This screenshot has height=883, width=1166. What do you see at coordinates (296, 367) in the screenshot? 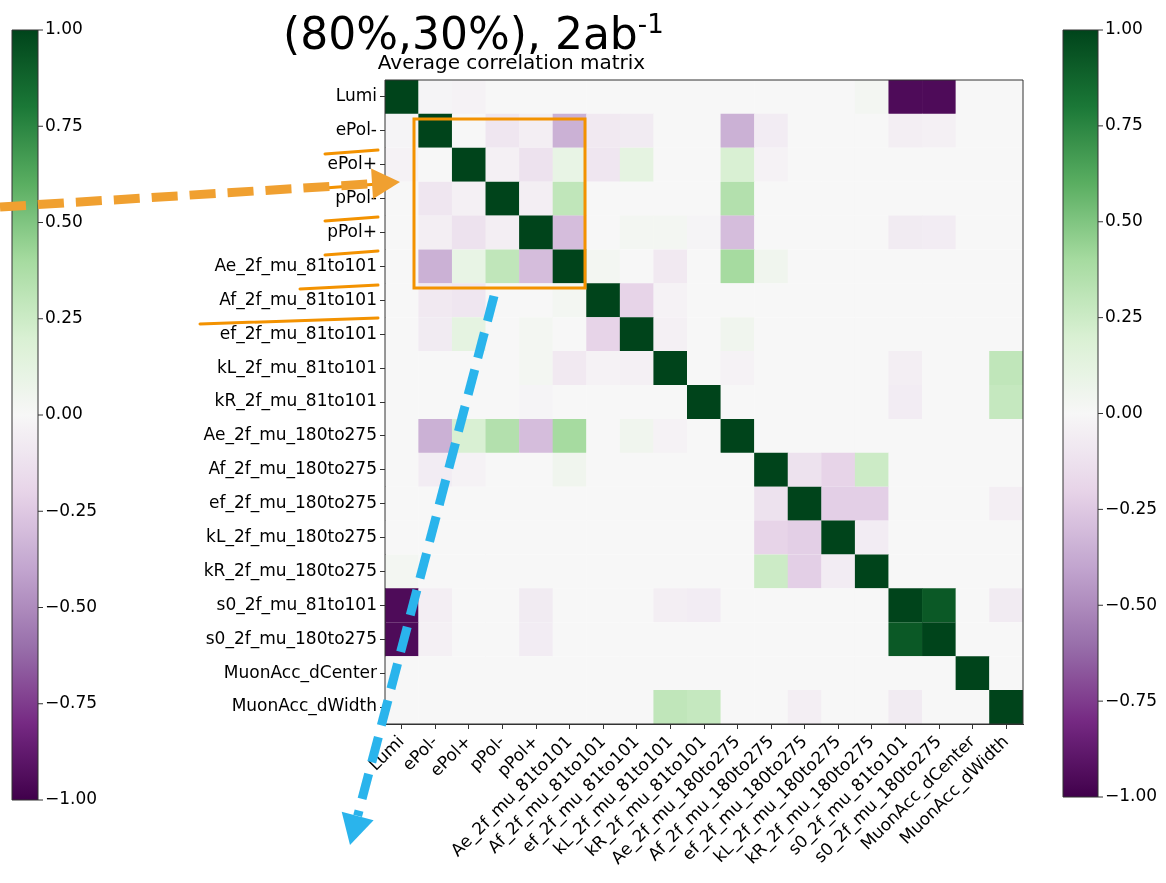
I see `y-tick-label: kL_2f_mu_81to101` at bounding box center [296, 367].